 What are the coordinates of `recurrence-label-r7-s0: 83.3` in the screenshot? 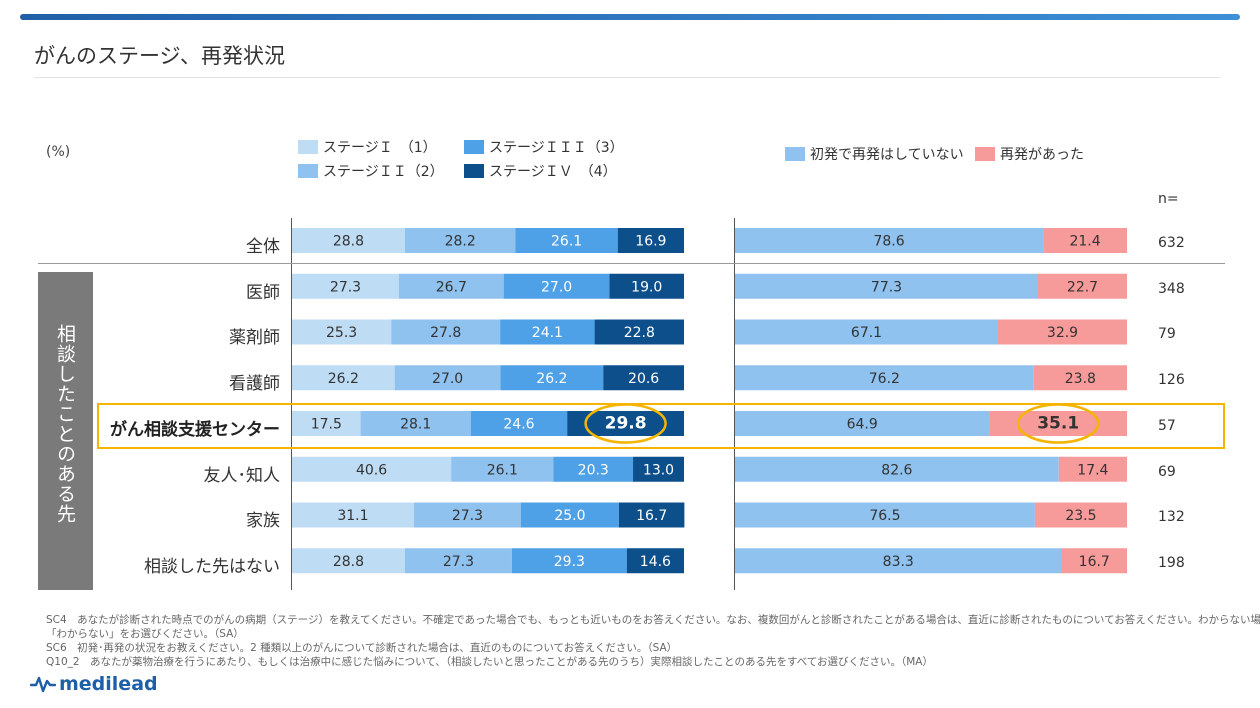 It's located at (898, 562).